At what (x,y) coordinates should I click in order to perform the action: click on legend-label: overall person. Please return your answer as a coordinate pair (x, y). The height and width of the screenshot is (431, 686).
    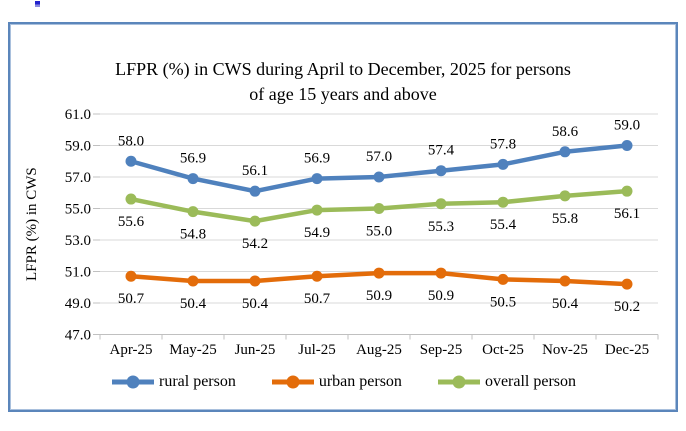
    Looking at the image, I should click on (530, 381).